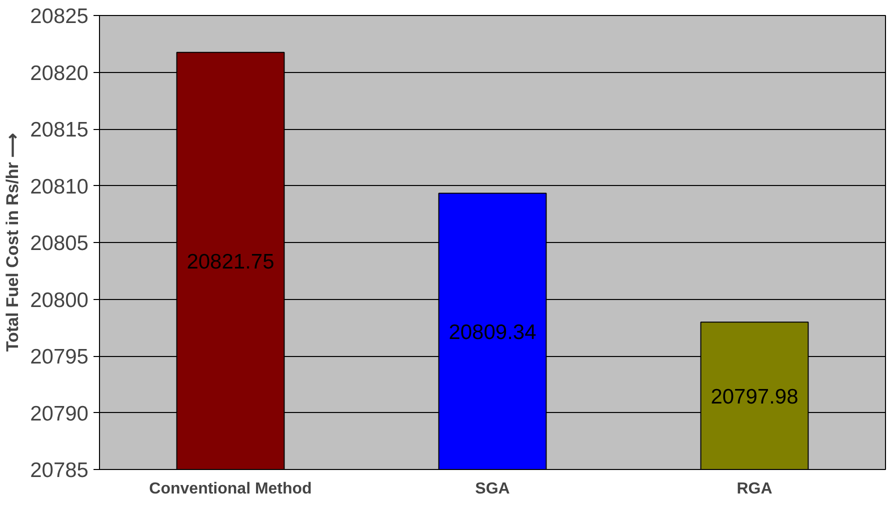  Describe the element at coordinates (754, 396) in the screenshot. I see `data-label: 20797.98` at that location.